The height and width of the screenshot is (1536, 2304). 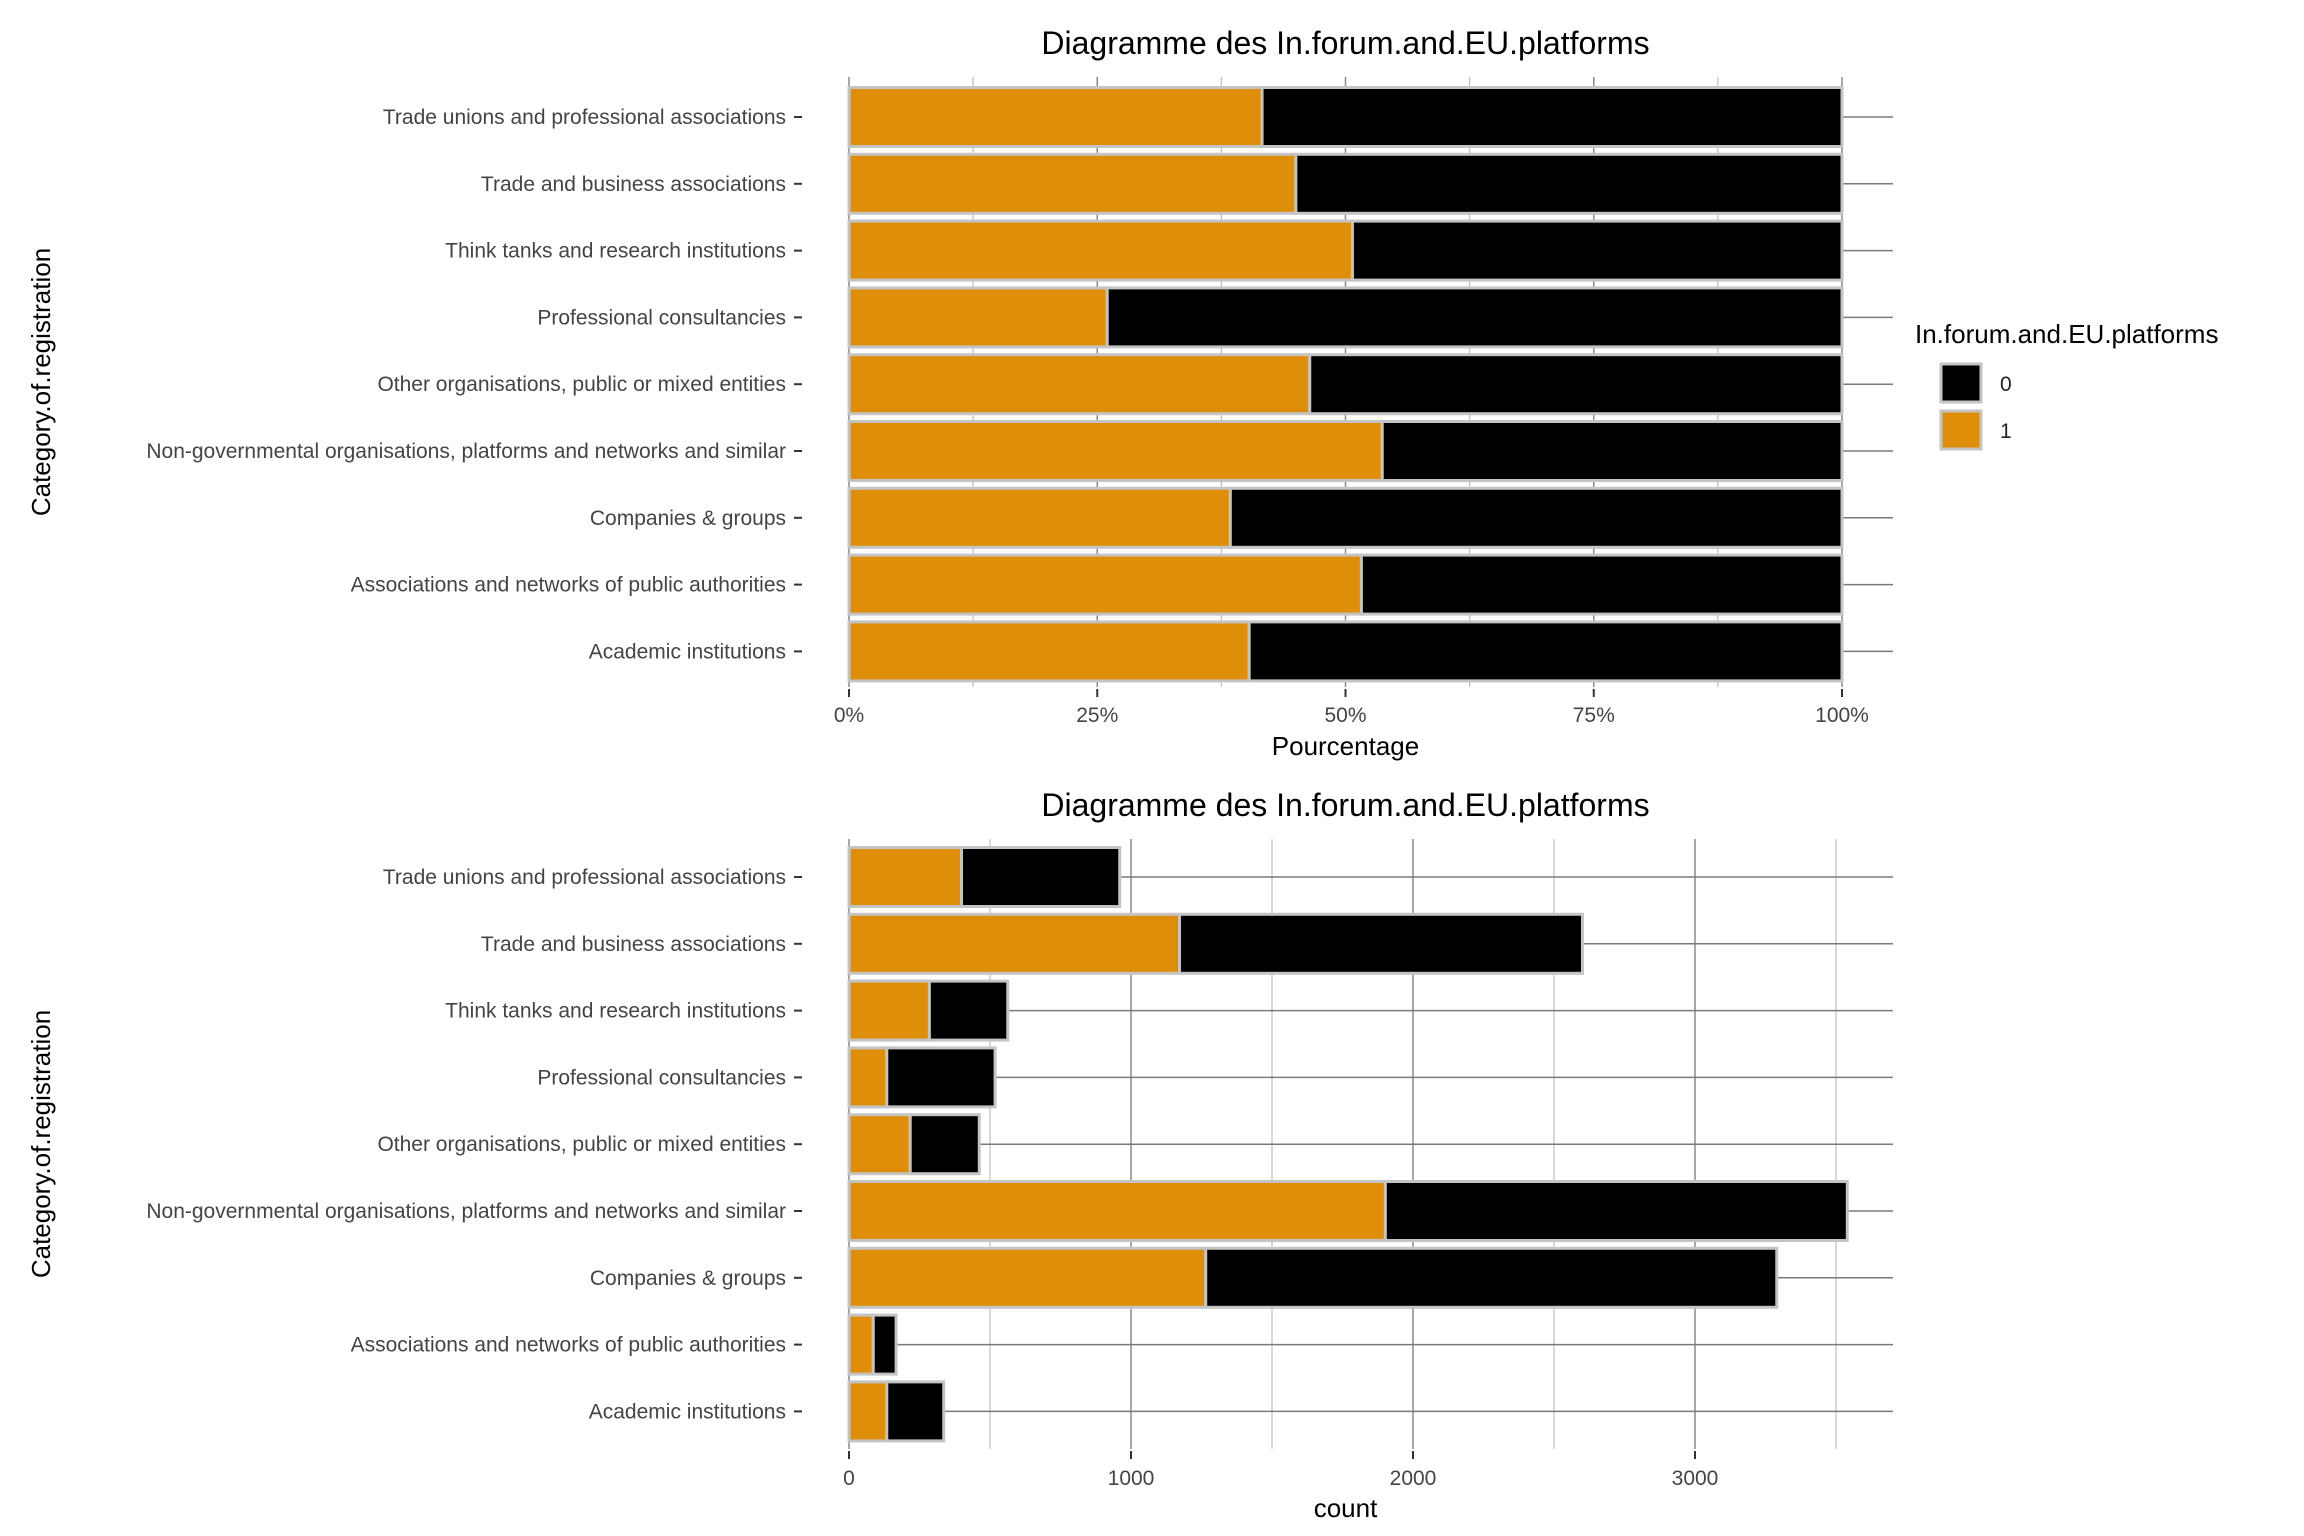 What do you see at coordinates (1097, 715) in the screenshot?
I see `x-tick-label: 25%` at bounding box center [1097, 715].